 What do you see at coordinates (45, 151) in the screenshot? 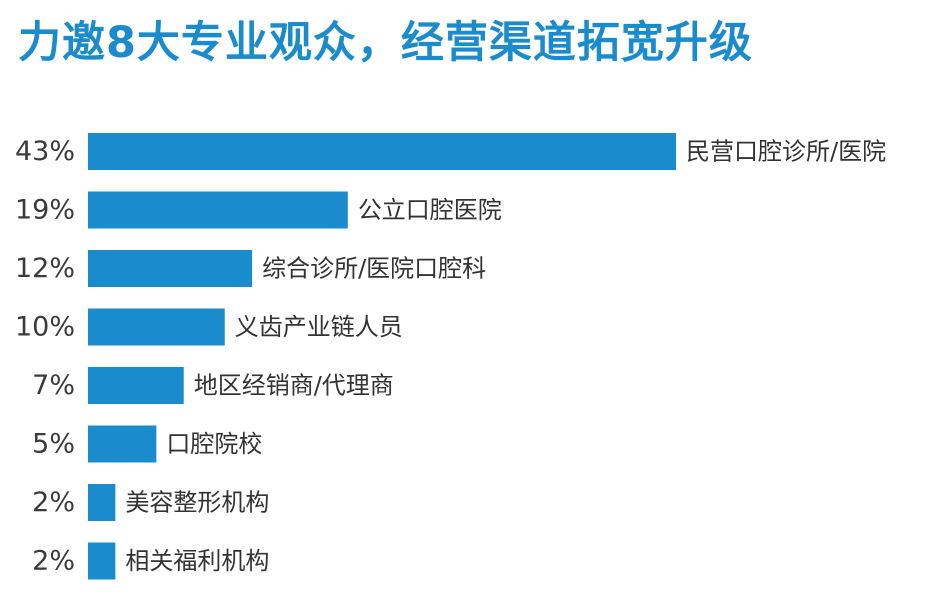
I see `value-label: 43%` at bounding box center [45, 151].